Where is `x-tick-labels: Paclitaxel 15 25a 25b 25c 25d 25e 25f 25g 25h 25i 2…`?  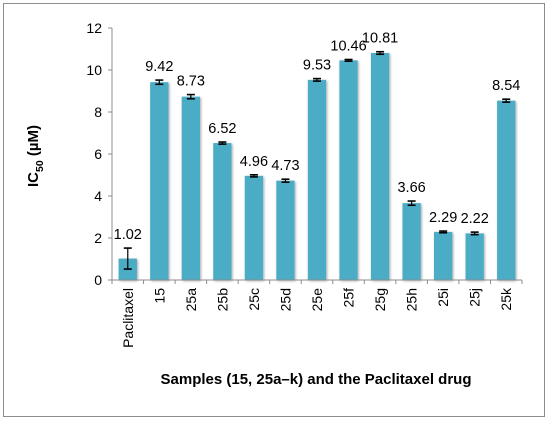
x-tick-labels: Paclitaxel 15 25a 25b 25c 25d 25e 25f 25g 25h 25i 2… is located at coordinates (317, 314).